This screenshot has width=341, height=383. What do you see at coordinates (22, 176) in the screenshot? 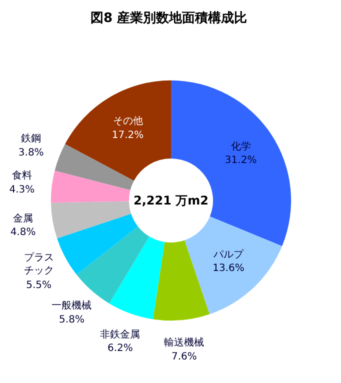
I see `slice-label: 食料` at bounding box center [22, 176].